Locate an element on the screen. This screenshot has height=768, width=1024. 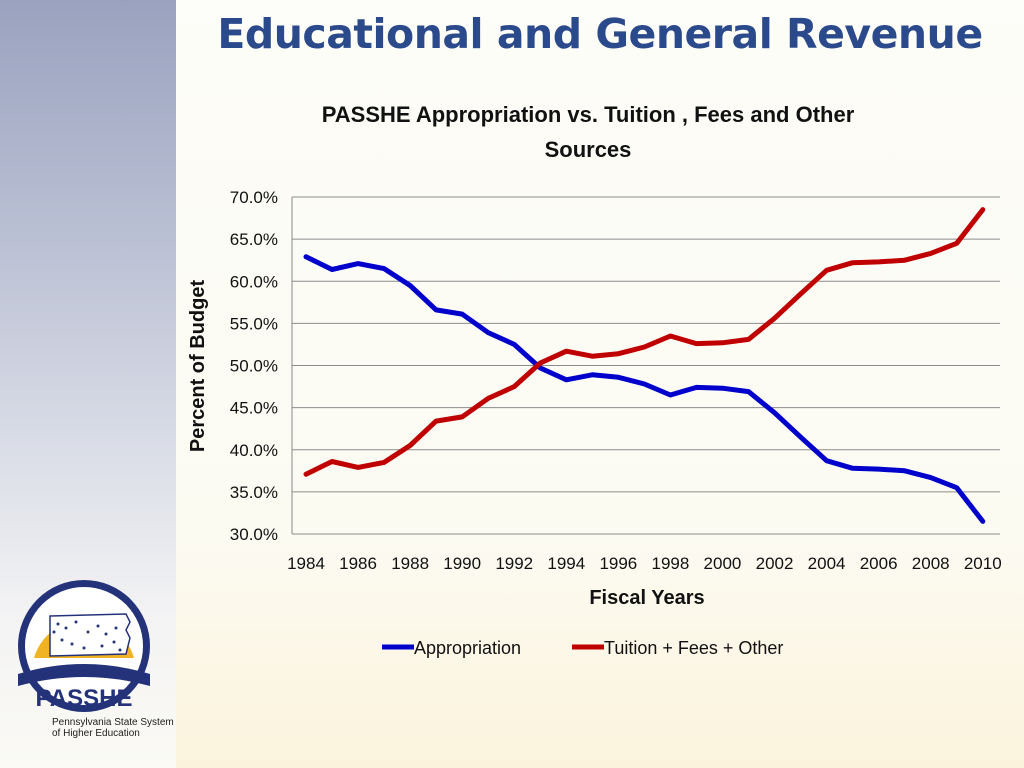
pennsylvania-map-icon is located at coordinates (90, 635).